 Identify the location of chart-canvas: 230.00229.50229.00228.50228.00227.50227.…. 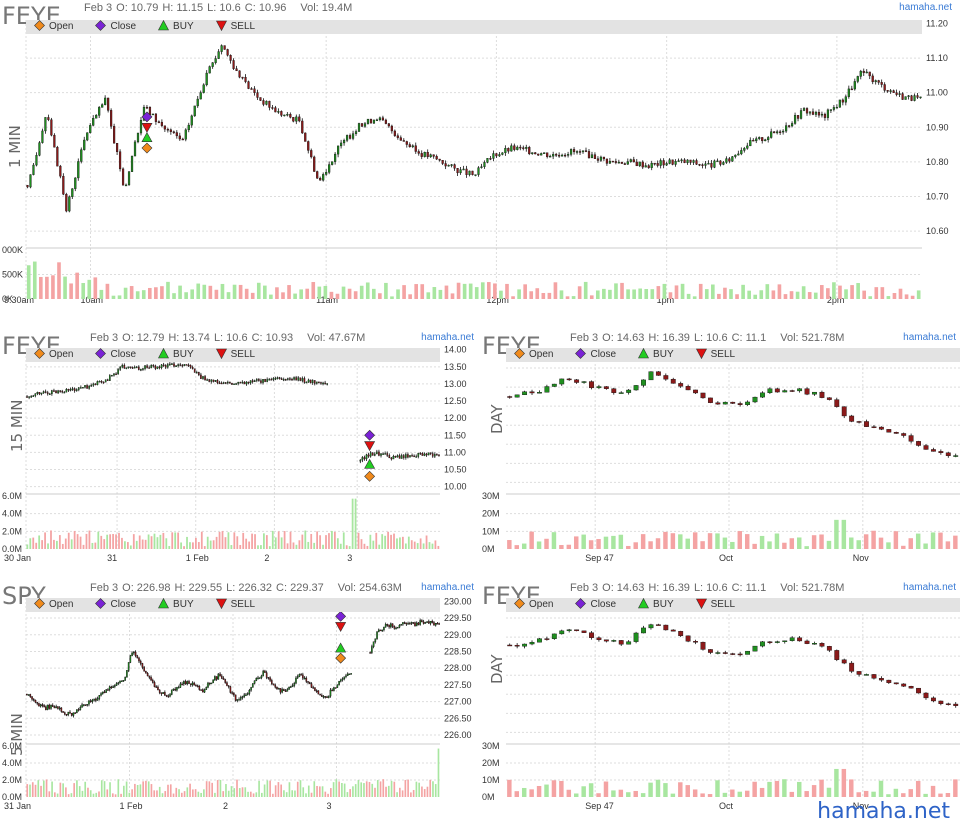
(239, 700).